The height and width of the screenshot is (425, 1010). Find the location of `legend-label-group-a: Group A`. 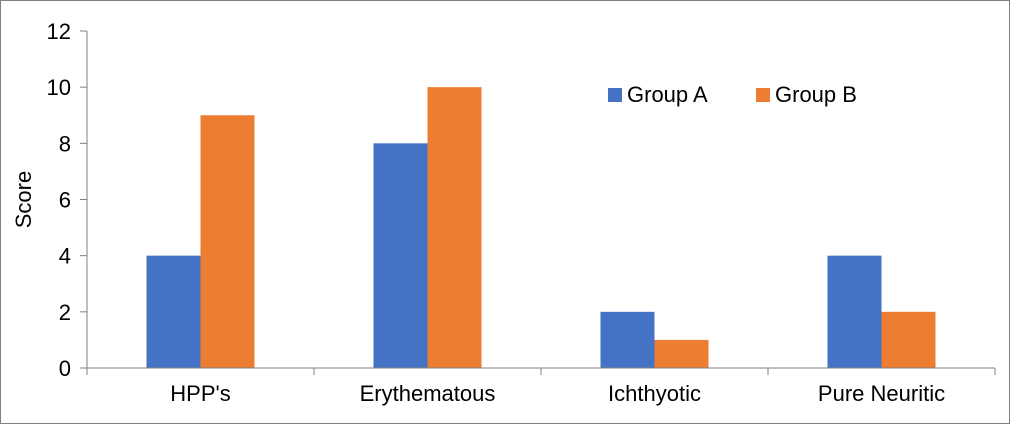

legend-label-group-a: Group A is located at coordinates (667, 94).